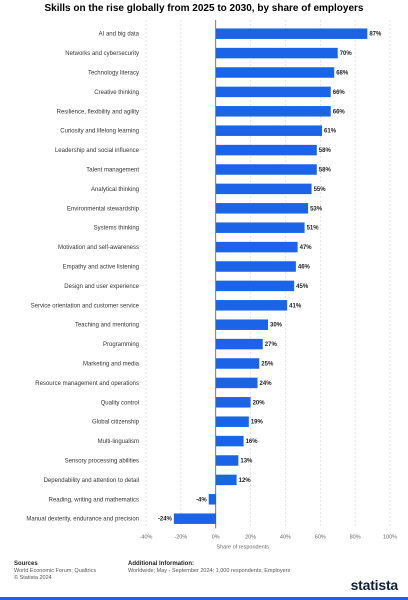 This screenshot has width=408, height=600. What do you see at coordinates (102, 462) in the screenshot?
I see `category-label: Sensory processing abilities` at bounding box center [102, 462].